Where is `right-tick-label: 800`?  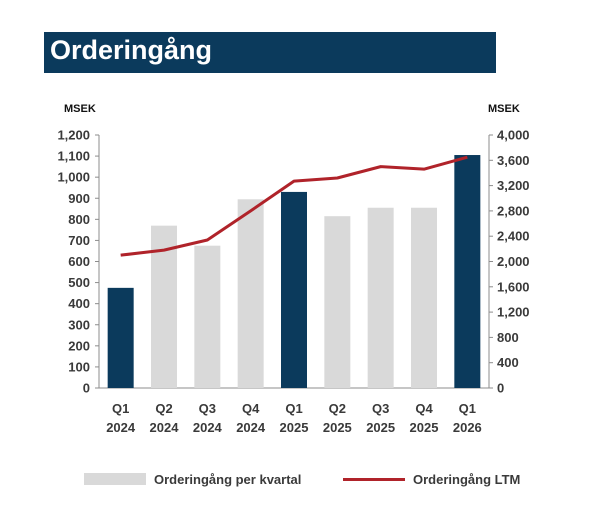 right-tick-label: 800 is located at coordinates (508, 337).